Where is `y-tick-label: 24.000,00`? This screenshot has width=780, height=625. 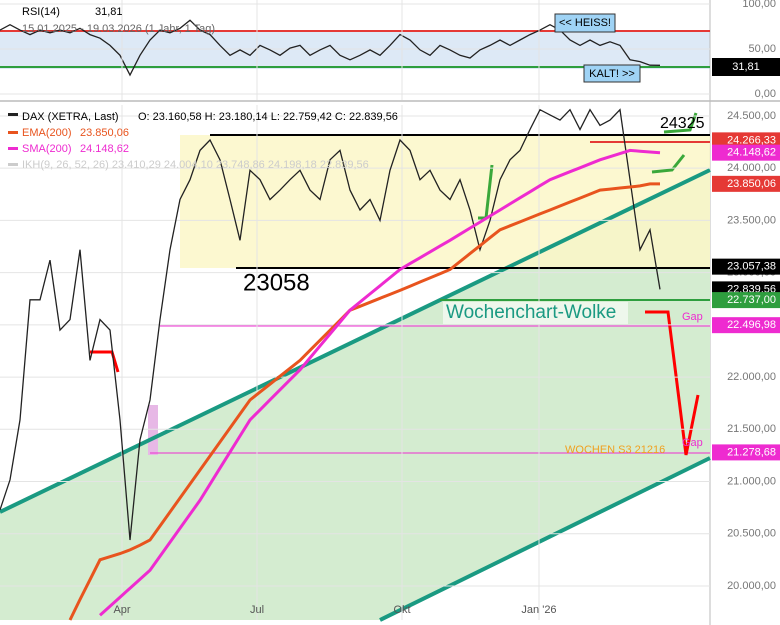
y-tick-label: 24.000,00 is located at coordinates (751, 168).